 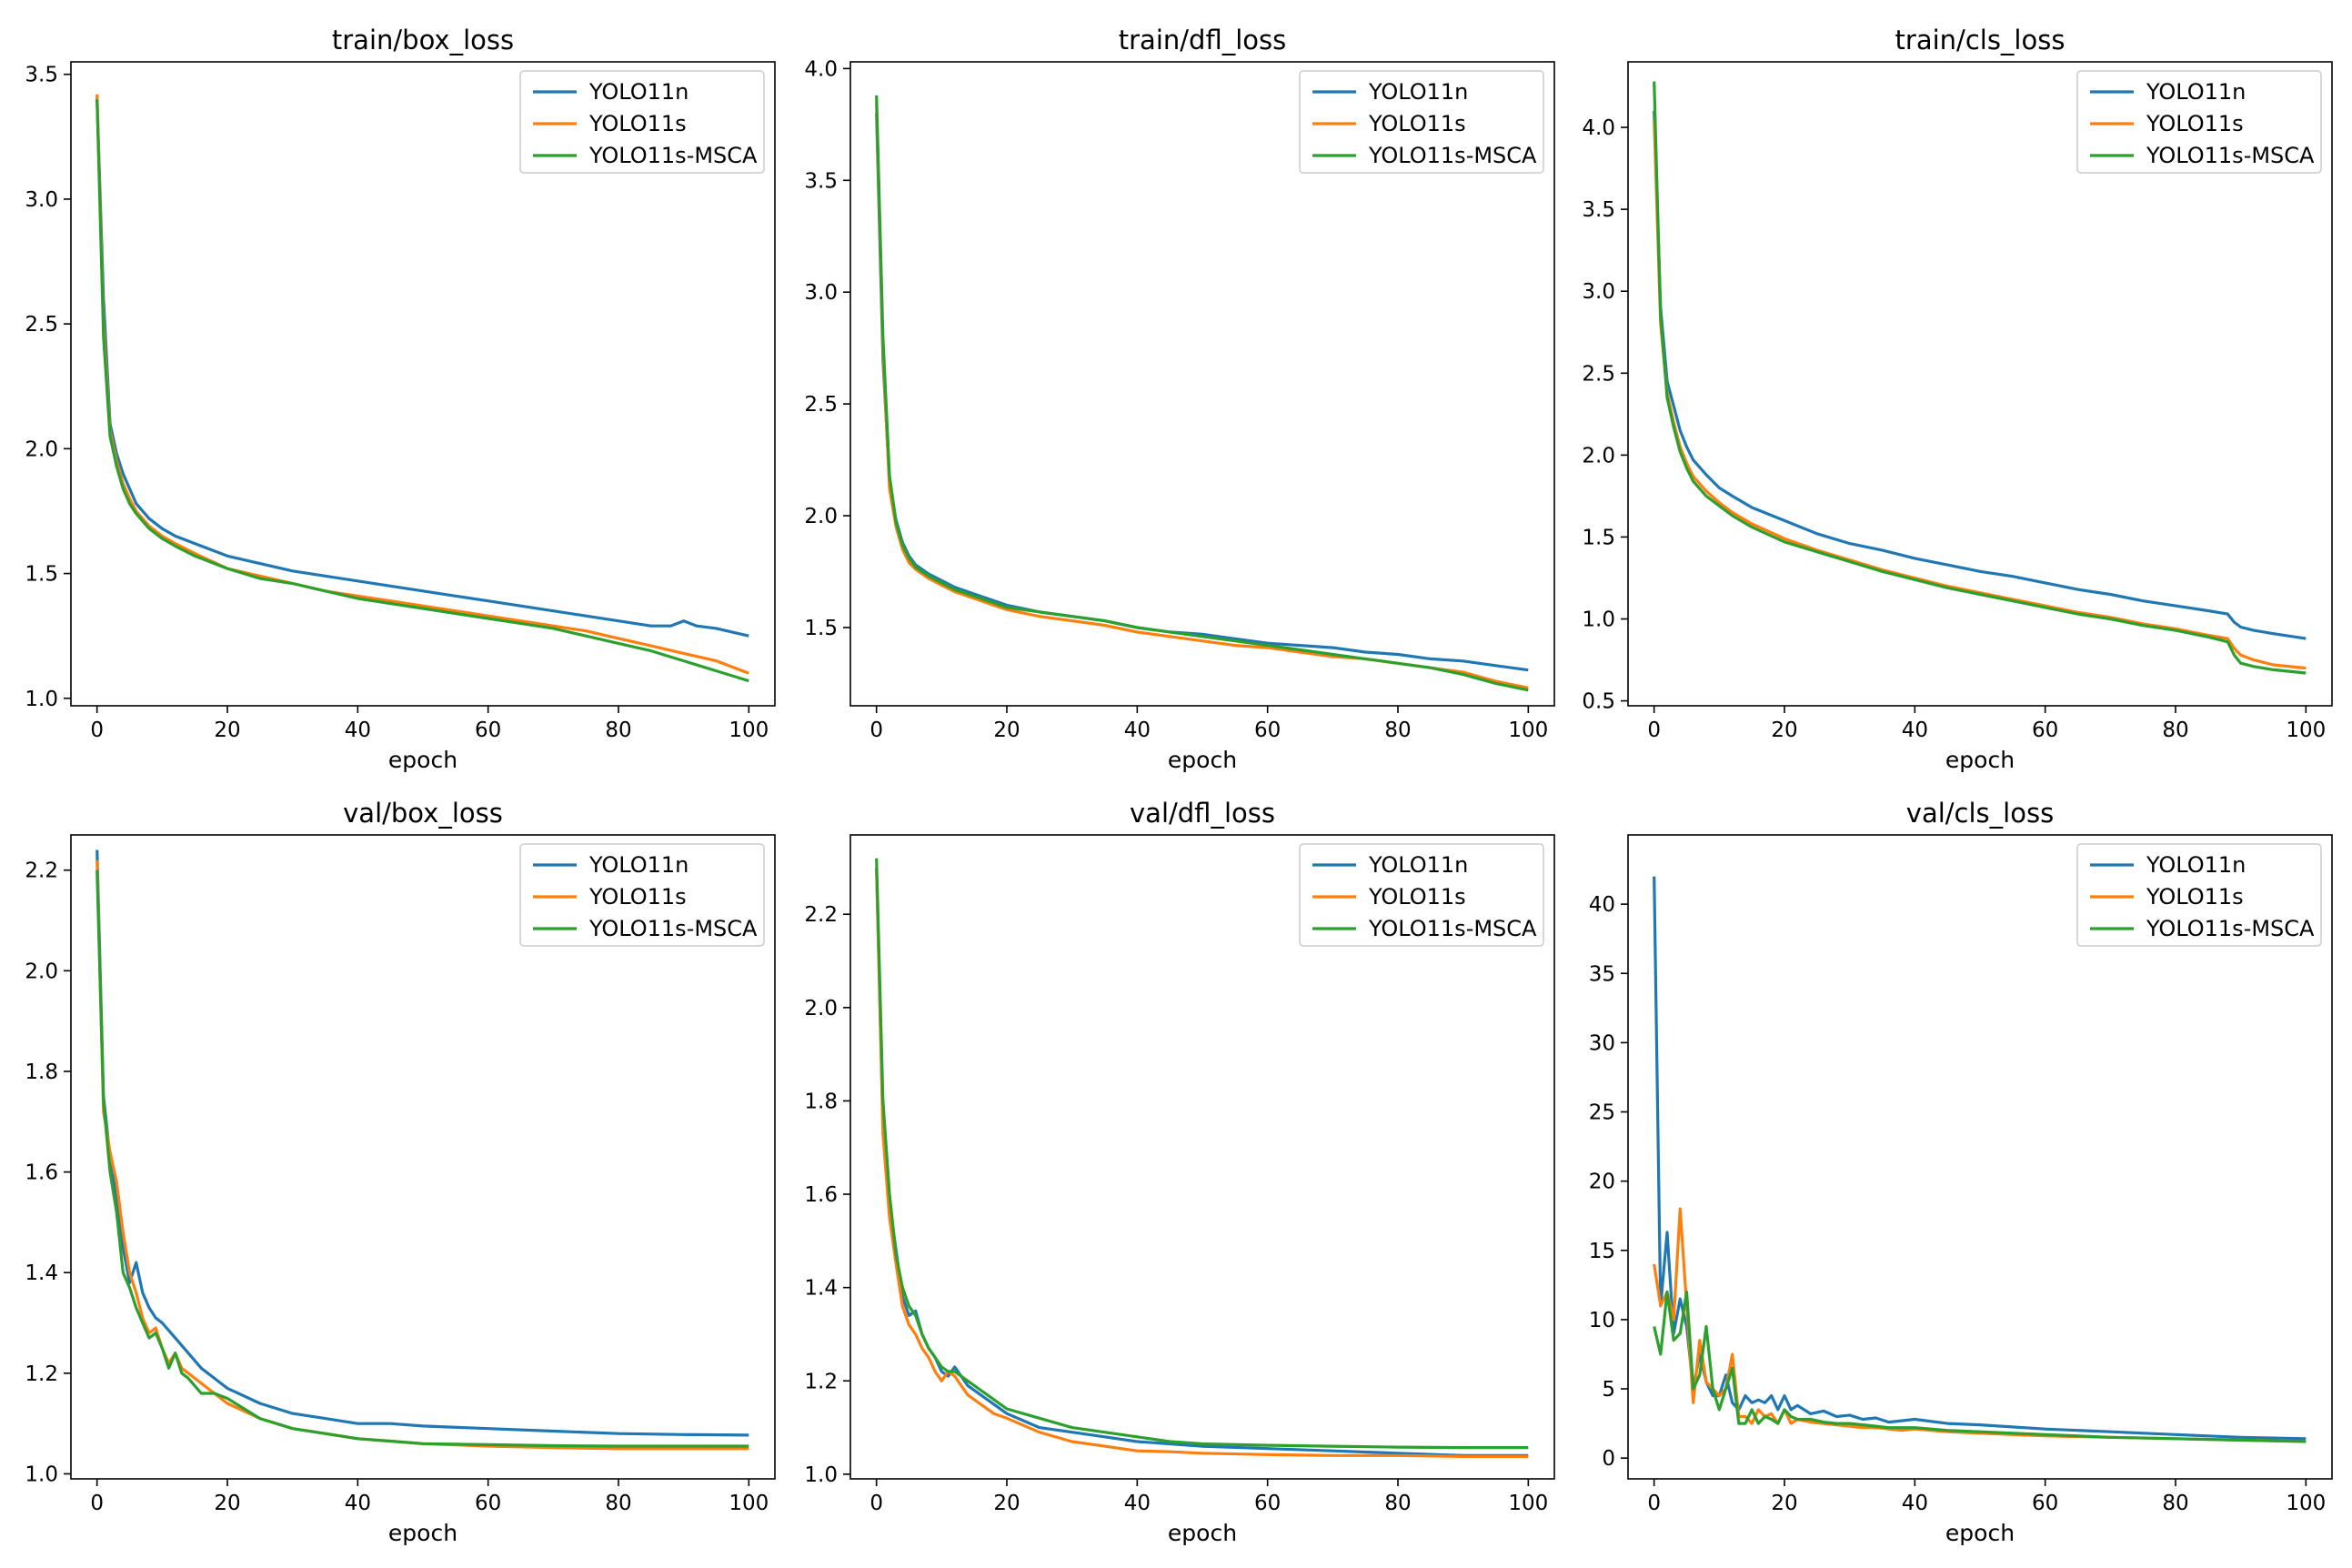 What do you see at coordinates (821, 69) in the screenshot?
I see `y-tick-label: 4.0` at bounding box center [821, 69].